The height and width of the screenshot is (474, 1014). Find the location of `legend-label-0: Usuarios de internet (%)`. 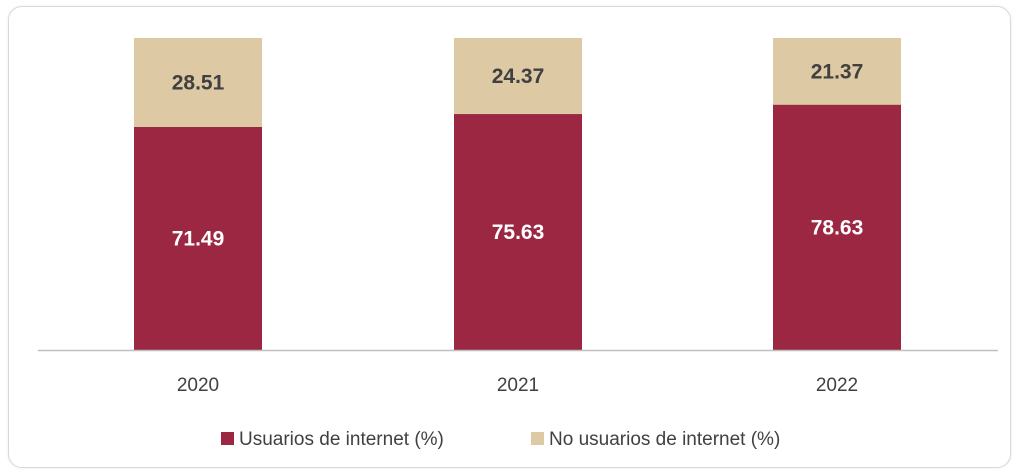

legend-label-0: Usuarios de internet (%) is located at coordinates (341, 439).